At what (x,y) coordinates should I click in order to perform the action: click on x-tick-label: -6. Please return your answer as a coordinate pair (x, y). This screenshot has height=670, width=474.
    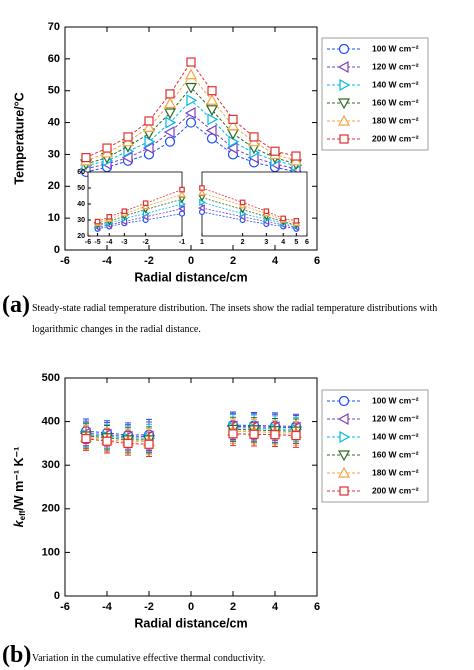
    Looking at the image, I should click on (65, 261).